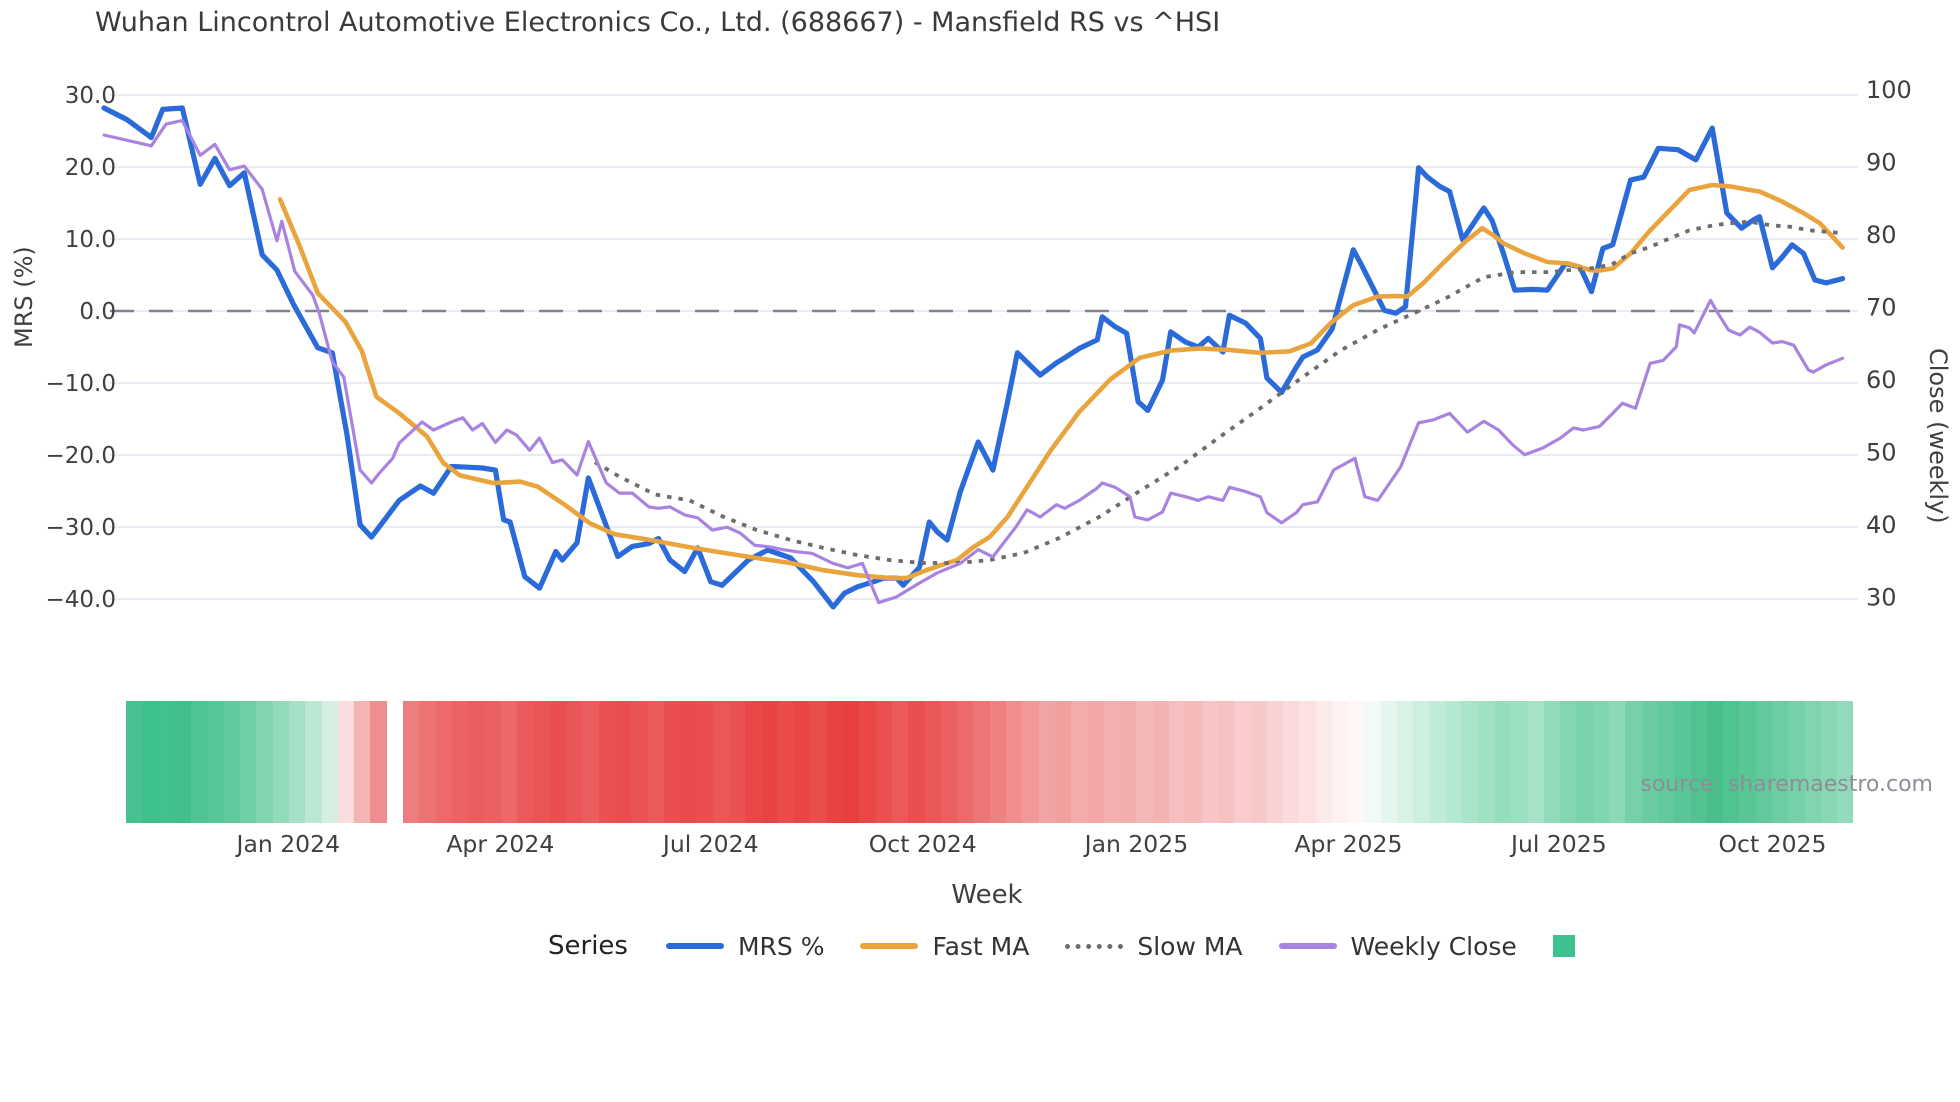 This screenshot has height=1102, width=1960. I want to click on weekly-strength-heatmap-strip, so click(990, 762).